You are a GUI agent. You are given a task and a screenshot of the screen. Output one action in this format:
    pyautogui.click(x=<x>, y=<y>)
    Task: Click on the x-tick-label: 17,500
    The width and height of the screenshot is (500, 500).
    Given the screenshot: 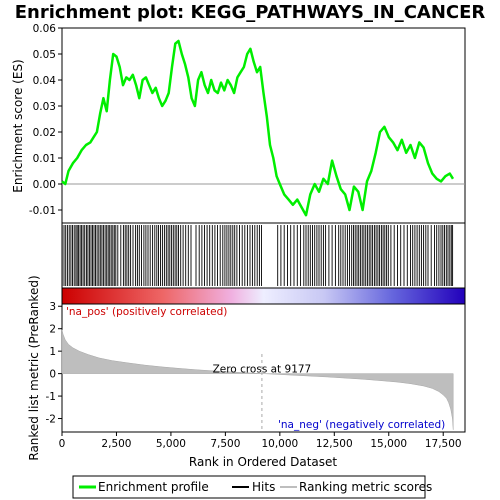 What is the action you would take?
    pyautogui.click(x=443, y=444)
    